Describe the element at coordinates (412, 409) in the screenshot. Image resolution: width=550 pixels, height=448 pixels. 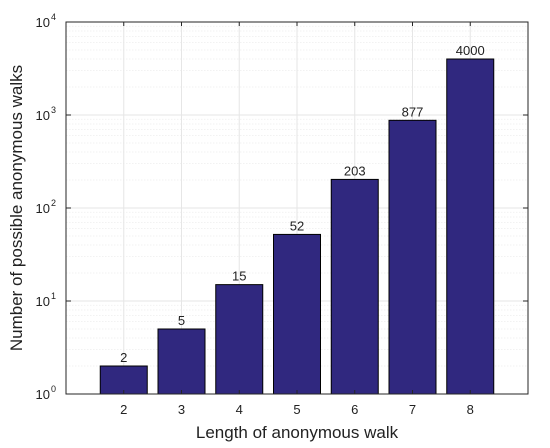
I see `x-tick-label-7: 7` at that location.